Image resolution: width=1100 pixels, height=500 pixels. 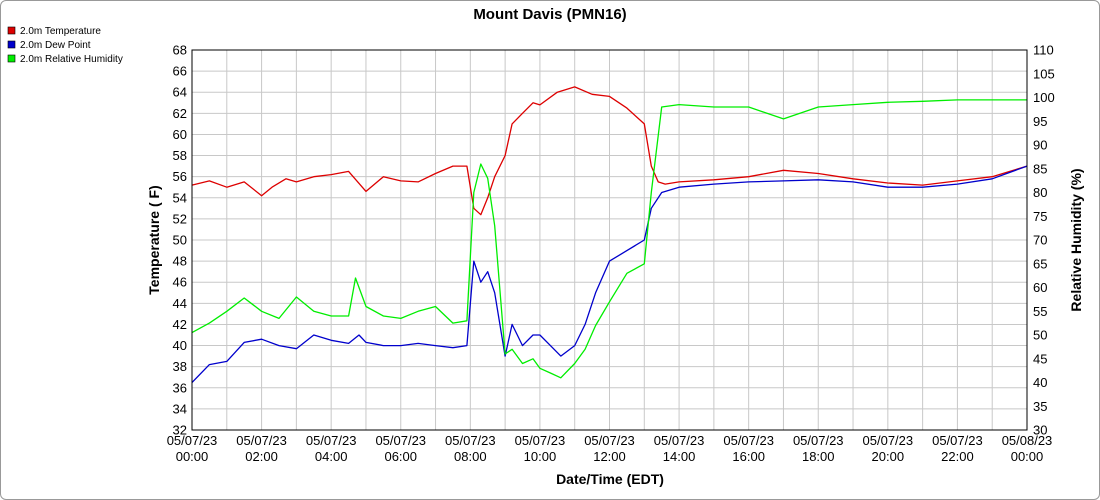 I want to click on x-tick-time: 20:00, so click(x=888, y=456).